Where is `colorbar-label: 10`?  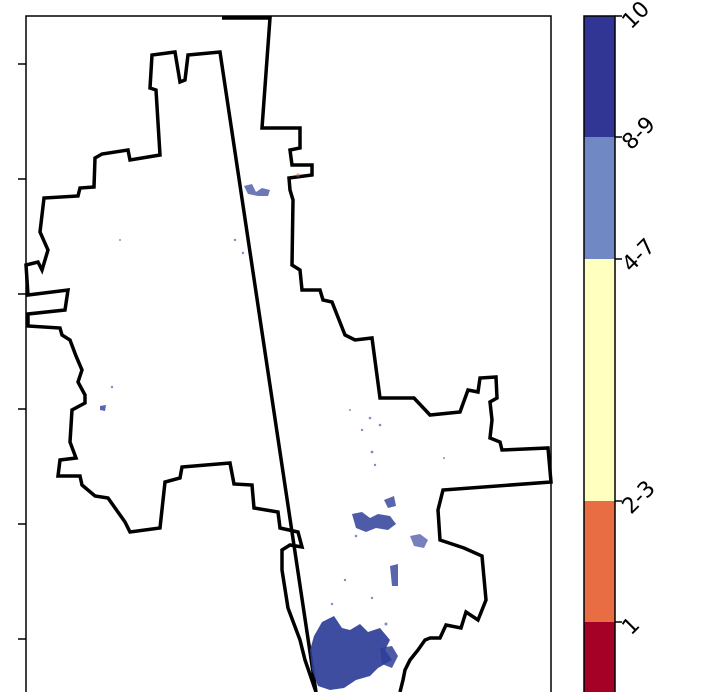
colorbar-label: 10 is located at coordinates (636, 17).